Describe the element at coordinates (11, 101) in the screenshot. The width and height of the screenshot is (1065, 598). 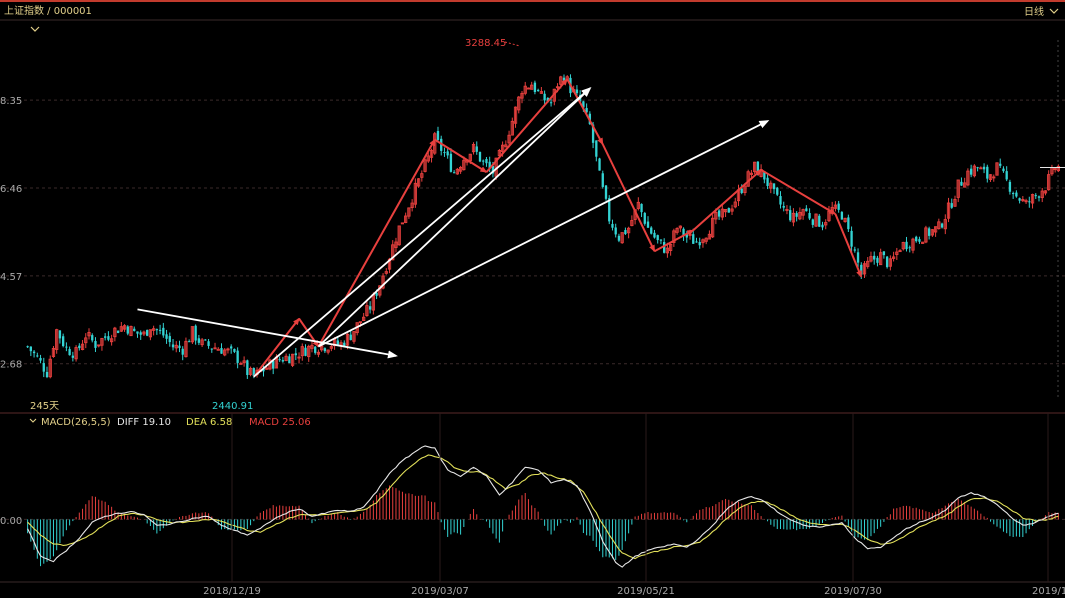
I see `price-tick-label: 8.35` at that location.